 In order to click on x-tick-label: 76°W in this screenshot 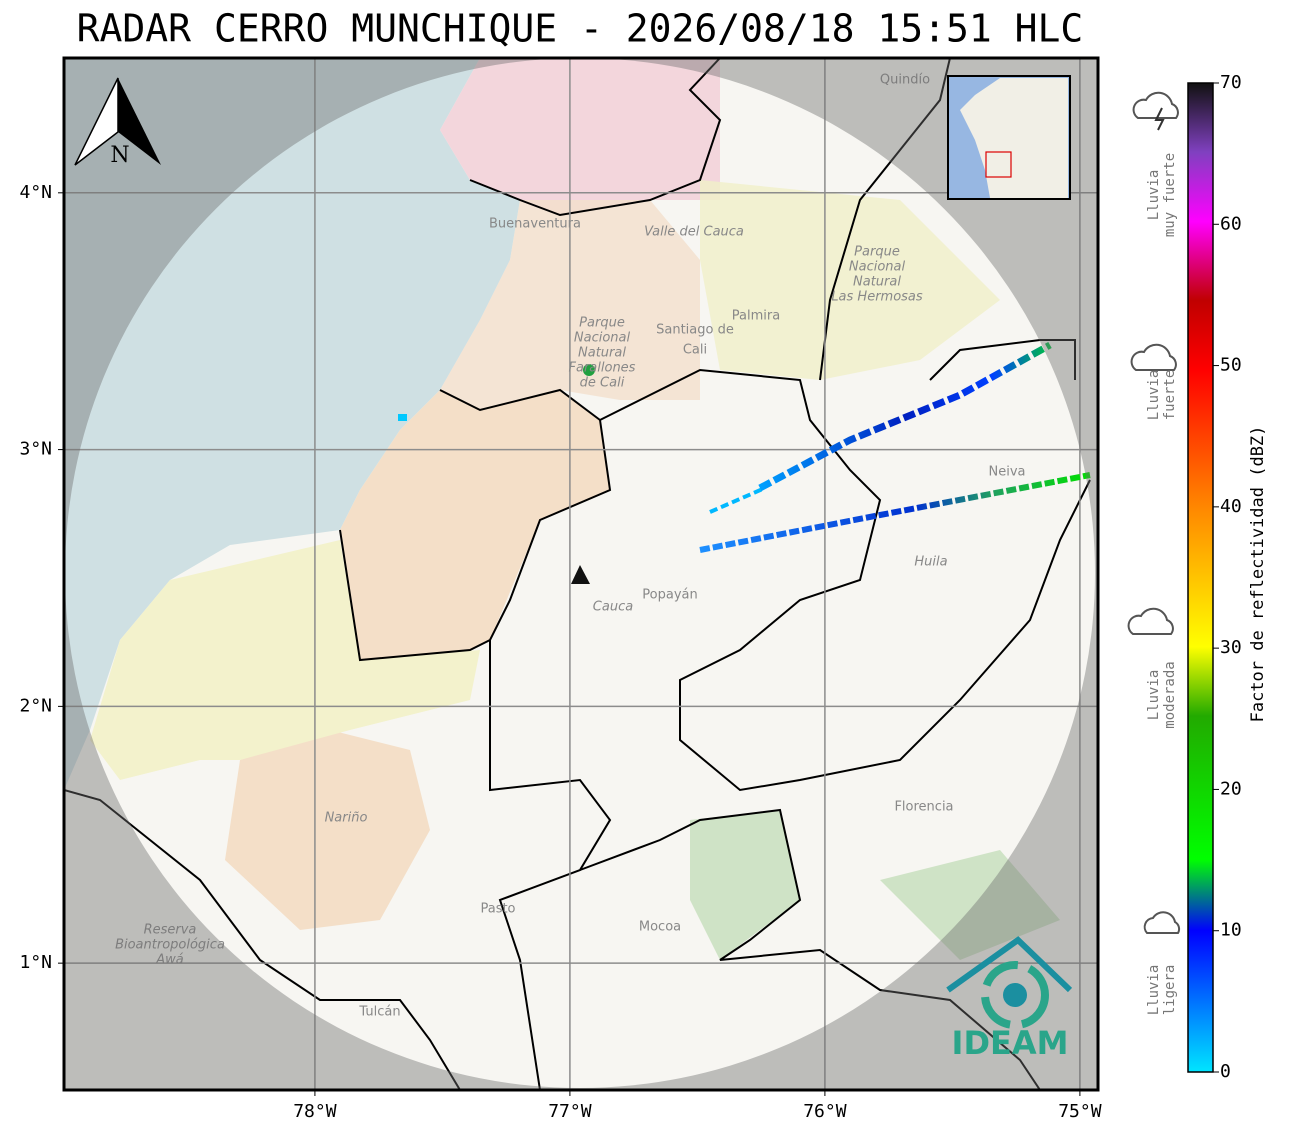, I will do `click(825, 1111)`.